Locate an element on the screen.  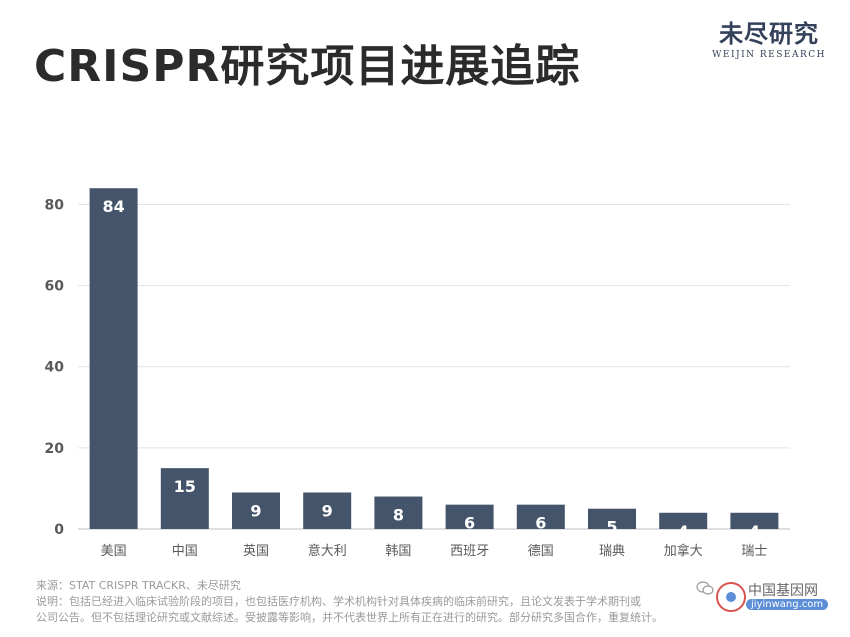
x-category-label: 美国 is located at coordinates (114, 551).